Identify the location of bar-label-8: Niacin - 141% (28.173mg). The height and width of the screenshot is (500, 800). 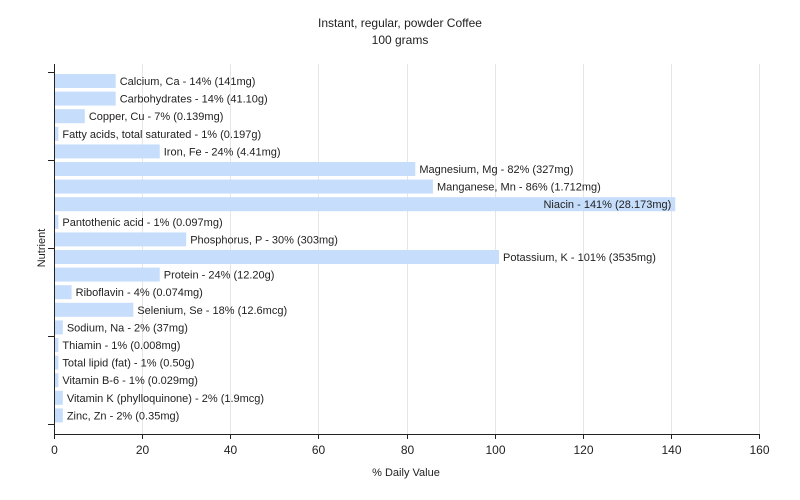
(607, 205).